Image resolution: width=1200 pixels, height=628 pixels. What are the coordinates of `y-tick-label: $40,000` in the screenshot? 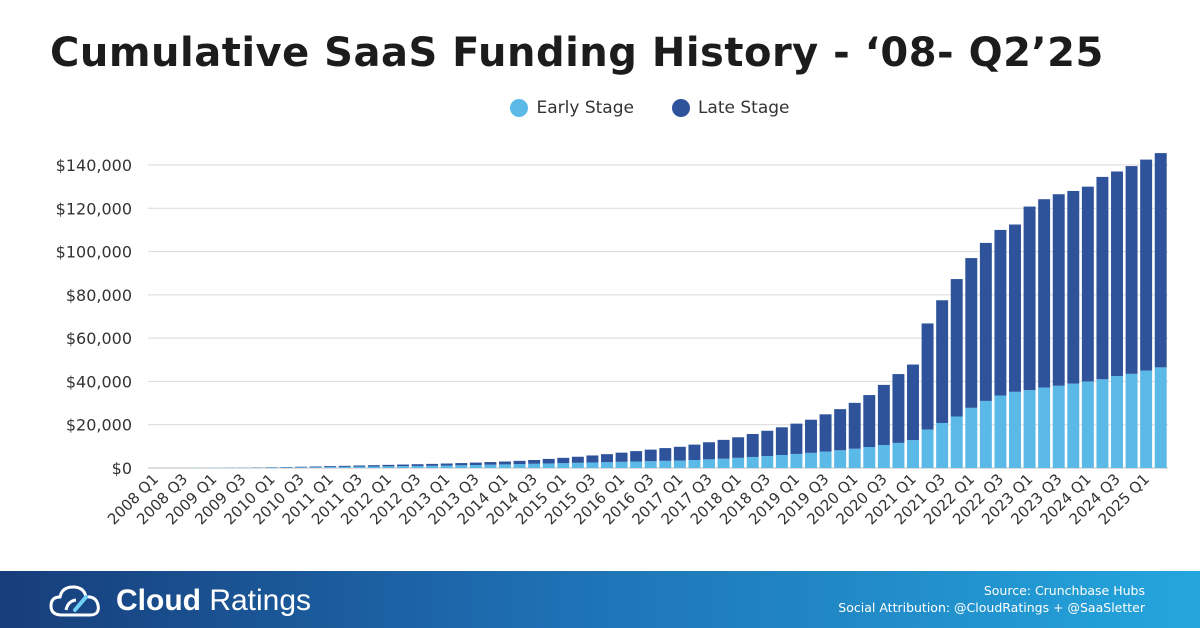 It's located at (99, 381).